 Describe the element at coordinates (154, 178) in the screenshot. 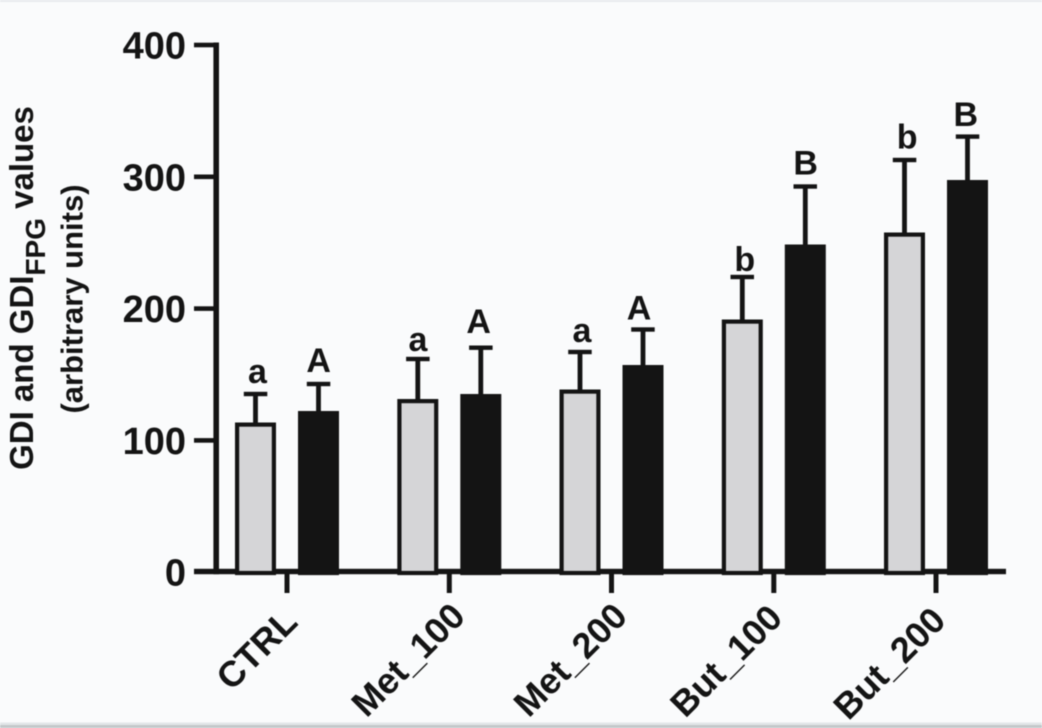

I see `svg-text: 300` at that location.